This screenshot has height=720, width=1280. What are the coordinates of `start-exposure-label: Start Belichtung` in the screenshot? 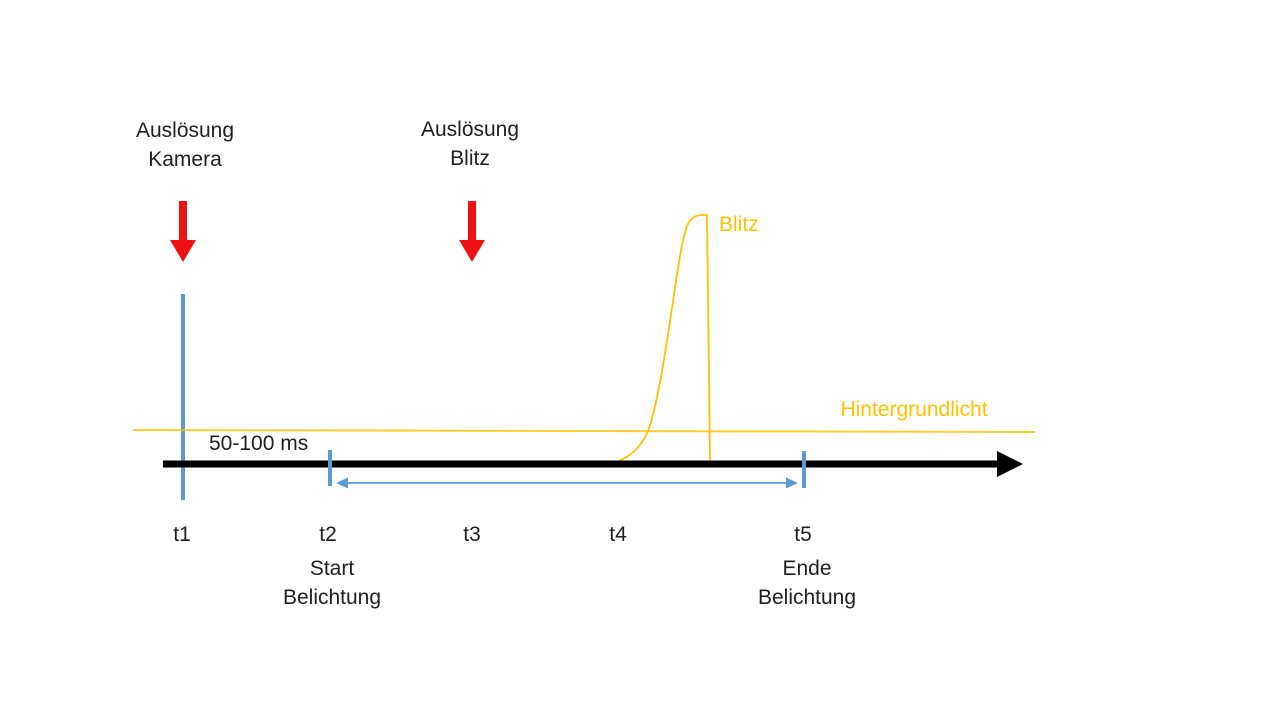 It's located at (332, 583).